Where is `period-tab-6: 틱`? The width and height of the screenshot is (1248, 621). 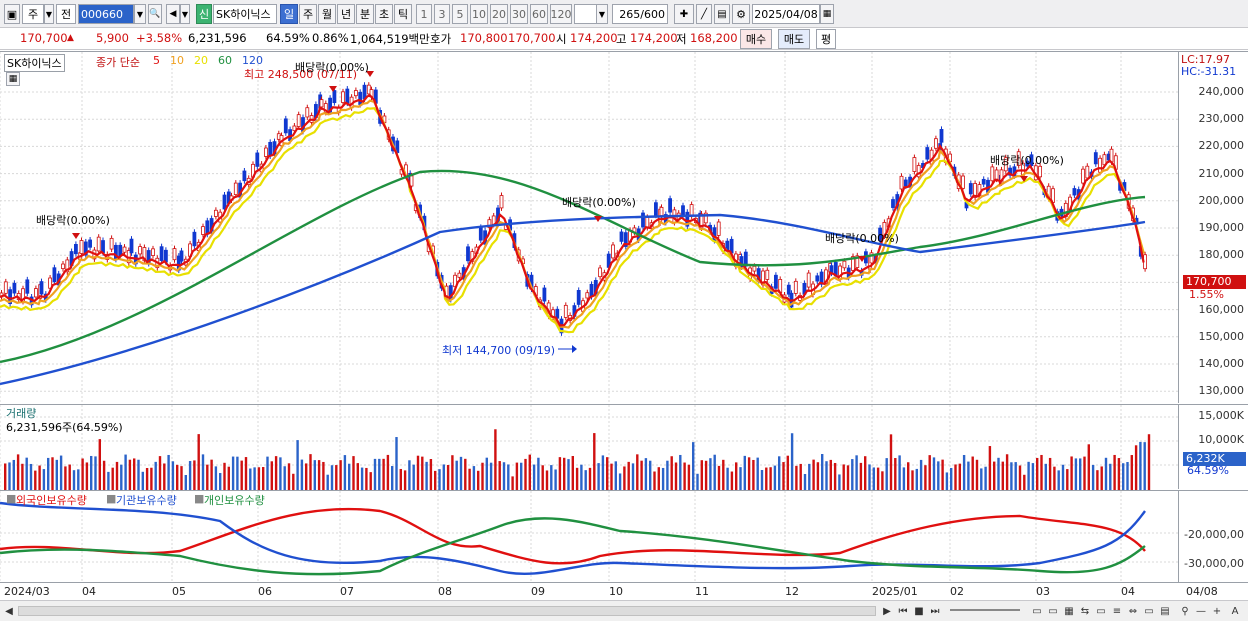 period-tab-6: 틱 is located at coordinates (403, 14).